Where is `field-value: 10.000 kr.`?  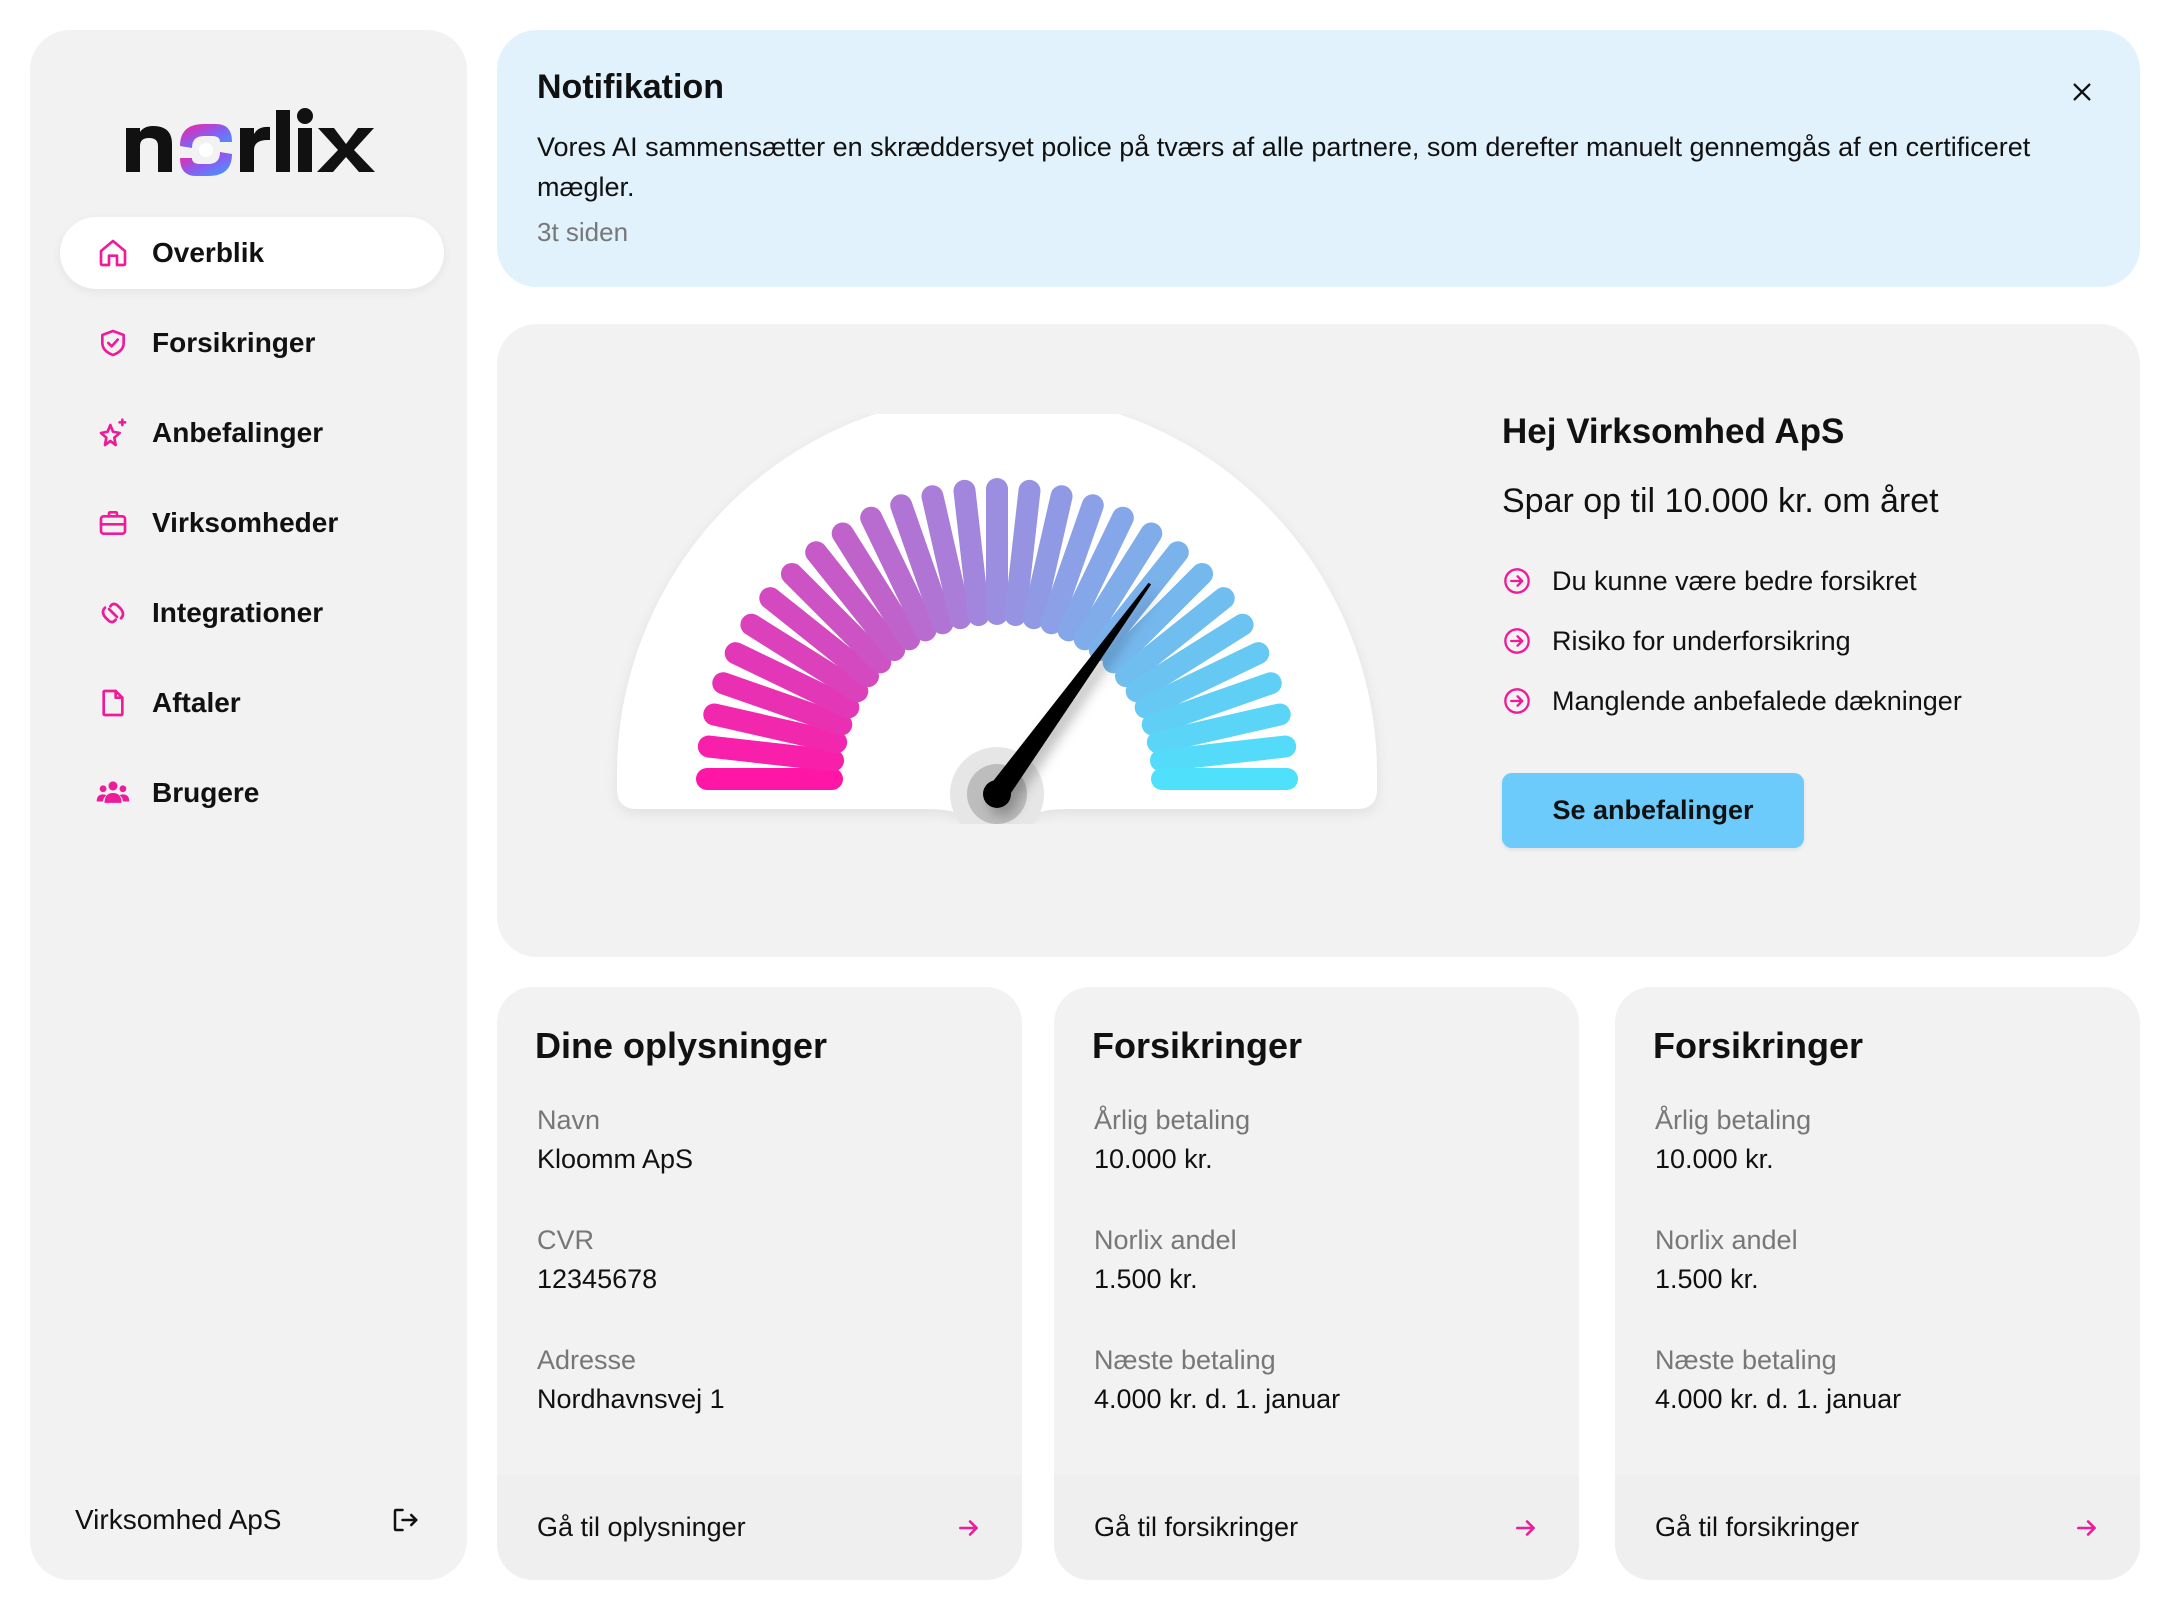 field-value: 10.000 kr. is located at coordinates (1714, 1159).